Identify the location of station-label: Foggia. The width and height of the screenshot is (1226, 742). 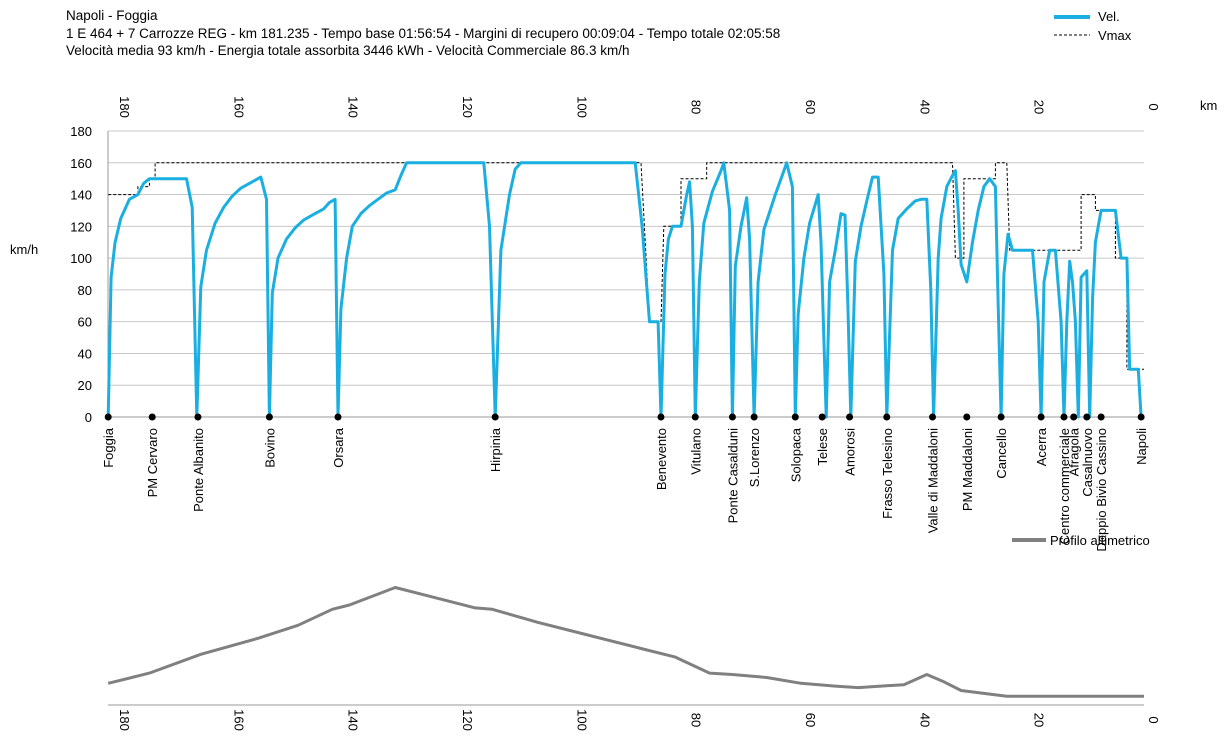
(108, 447).